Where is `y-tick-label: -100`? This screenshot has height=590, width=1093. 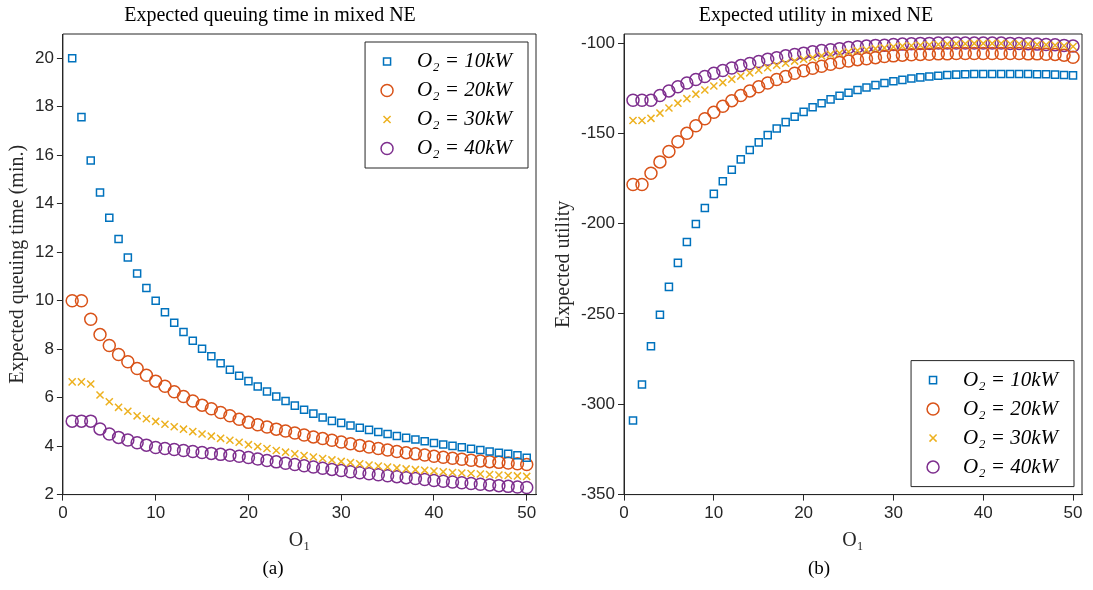 y-tick-label: -100 is located at coordinates (598, 42).